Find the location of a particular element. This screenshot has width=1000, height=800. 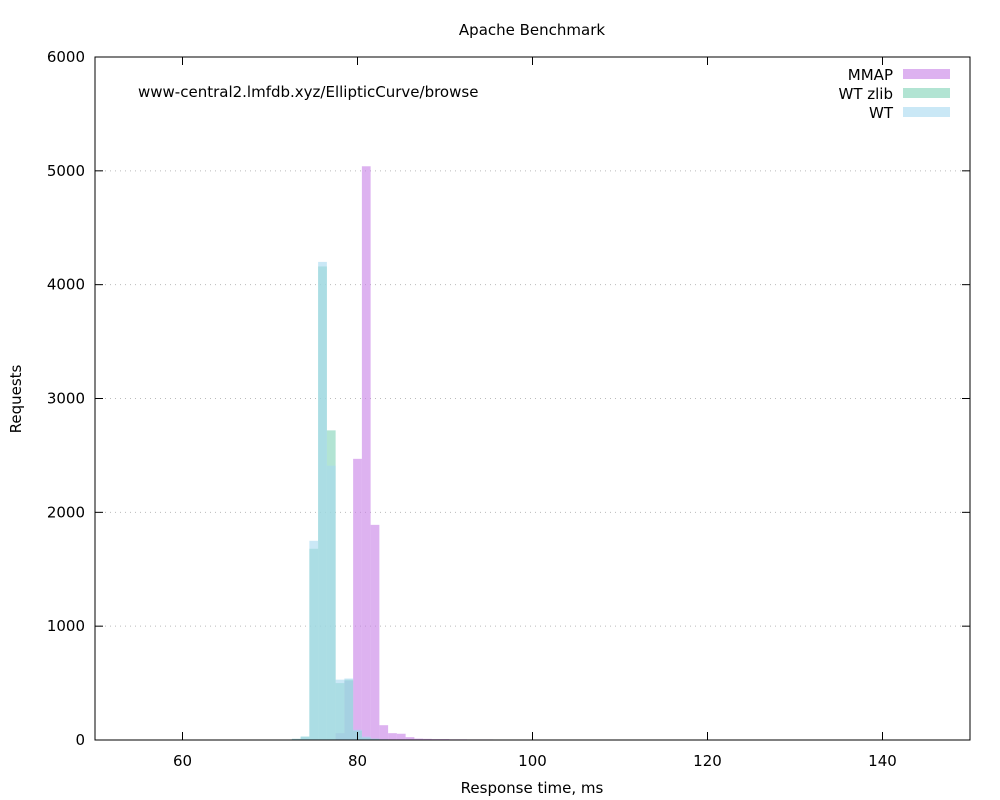

y-tick-label: 3000 is located at coordinates (66, 399).